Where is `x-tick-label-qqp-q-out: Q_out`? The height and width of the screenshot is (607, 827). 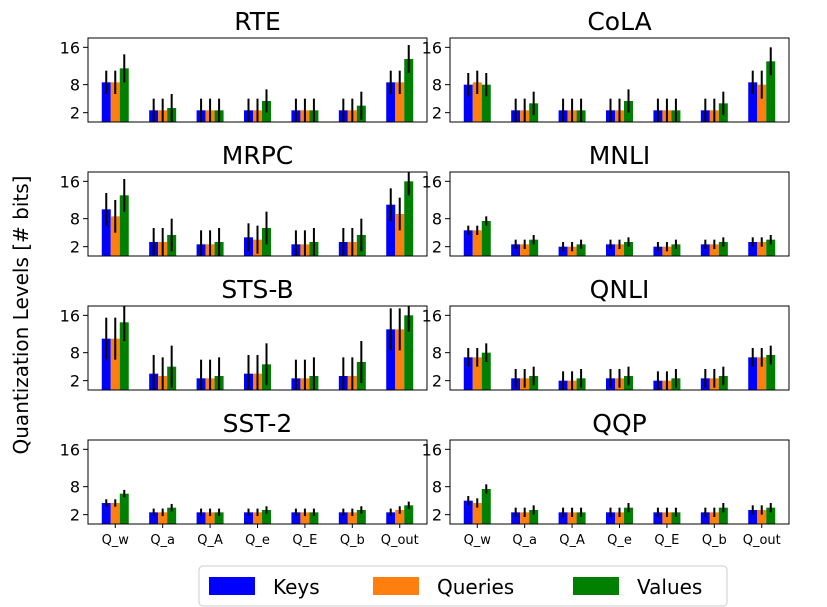 x-tick-label-qqp-q-out: Q_out is located at coordinates (762, 540).